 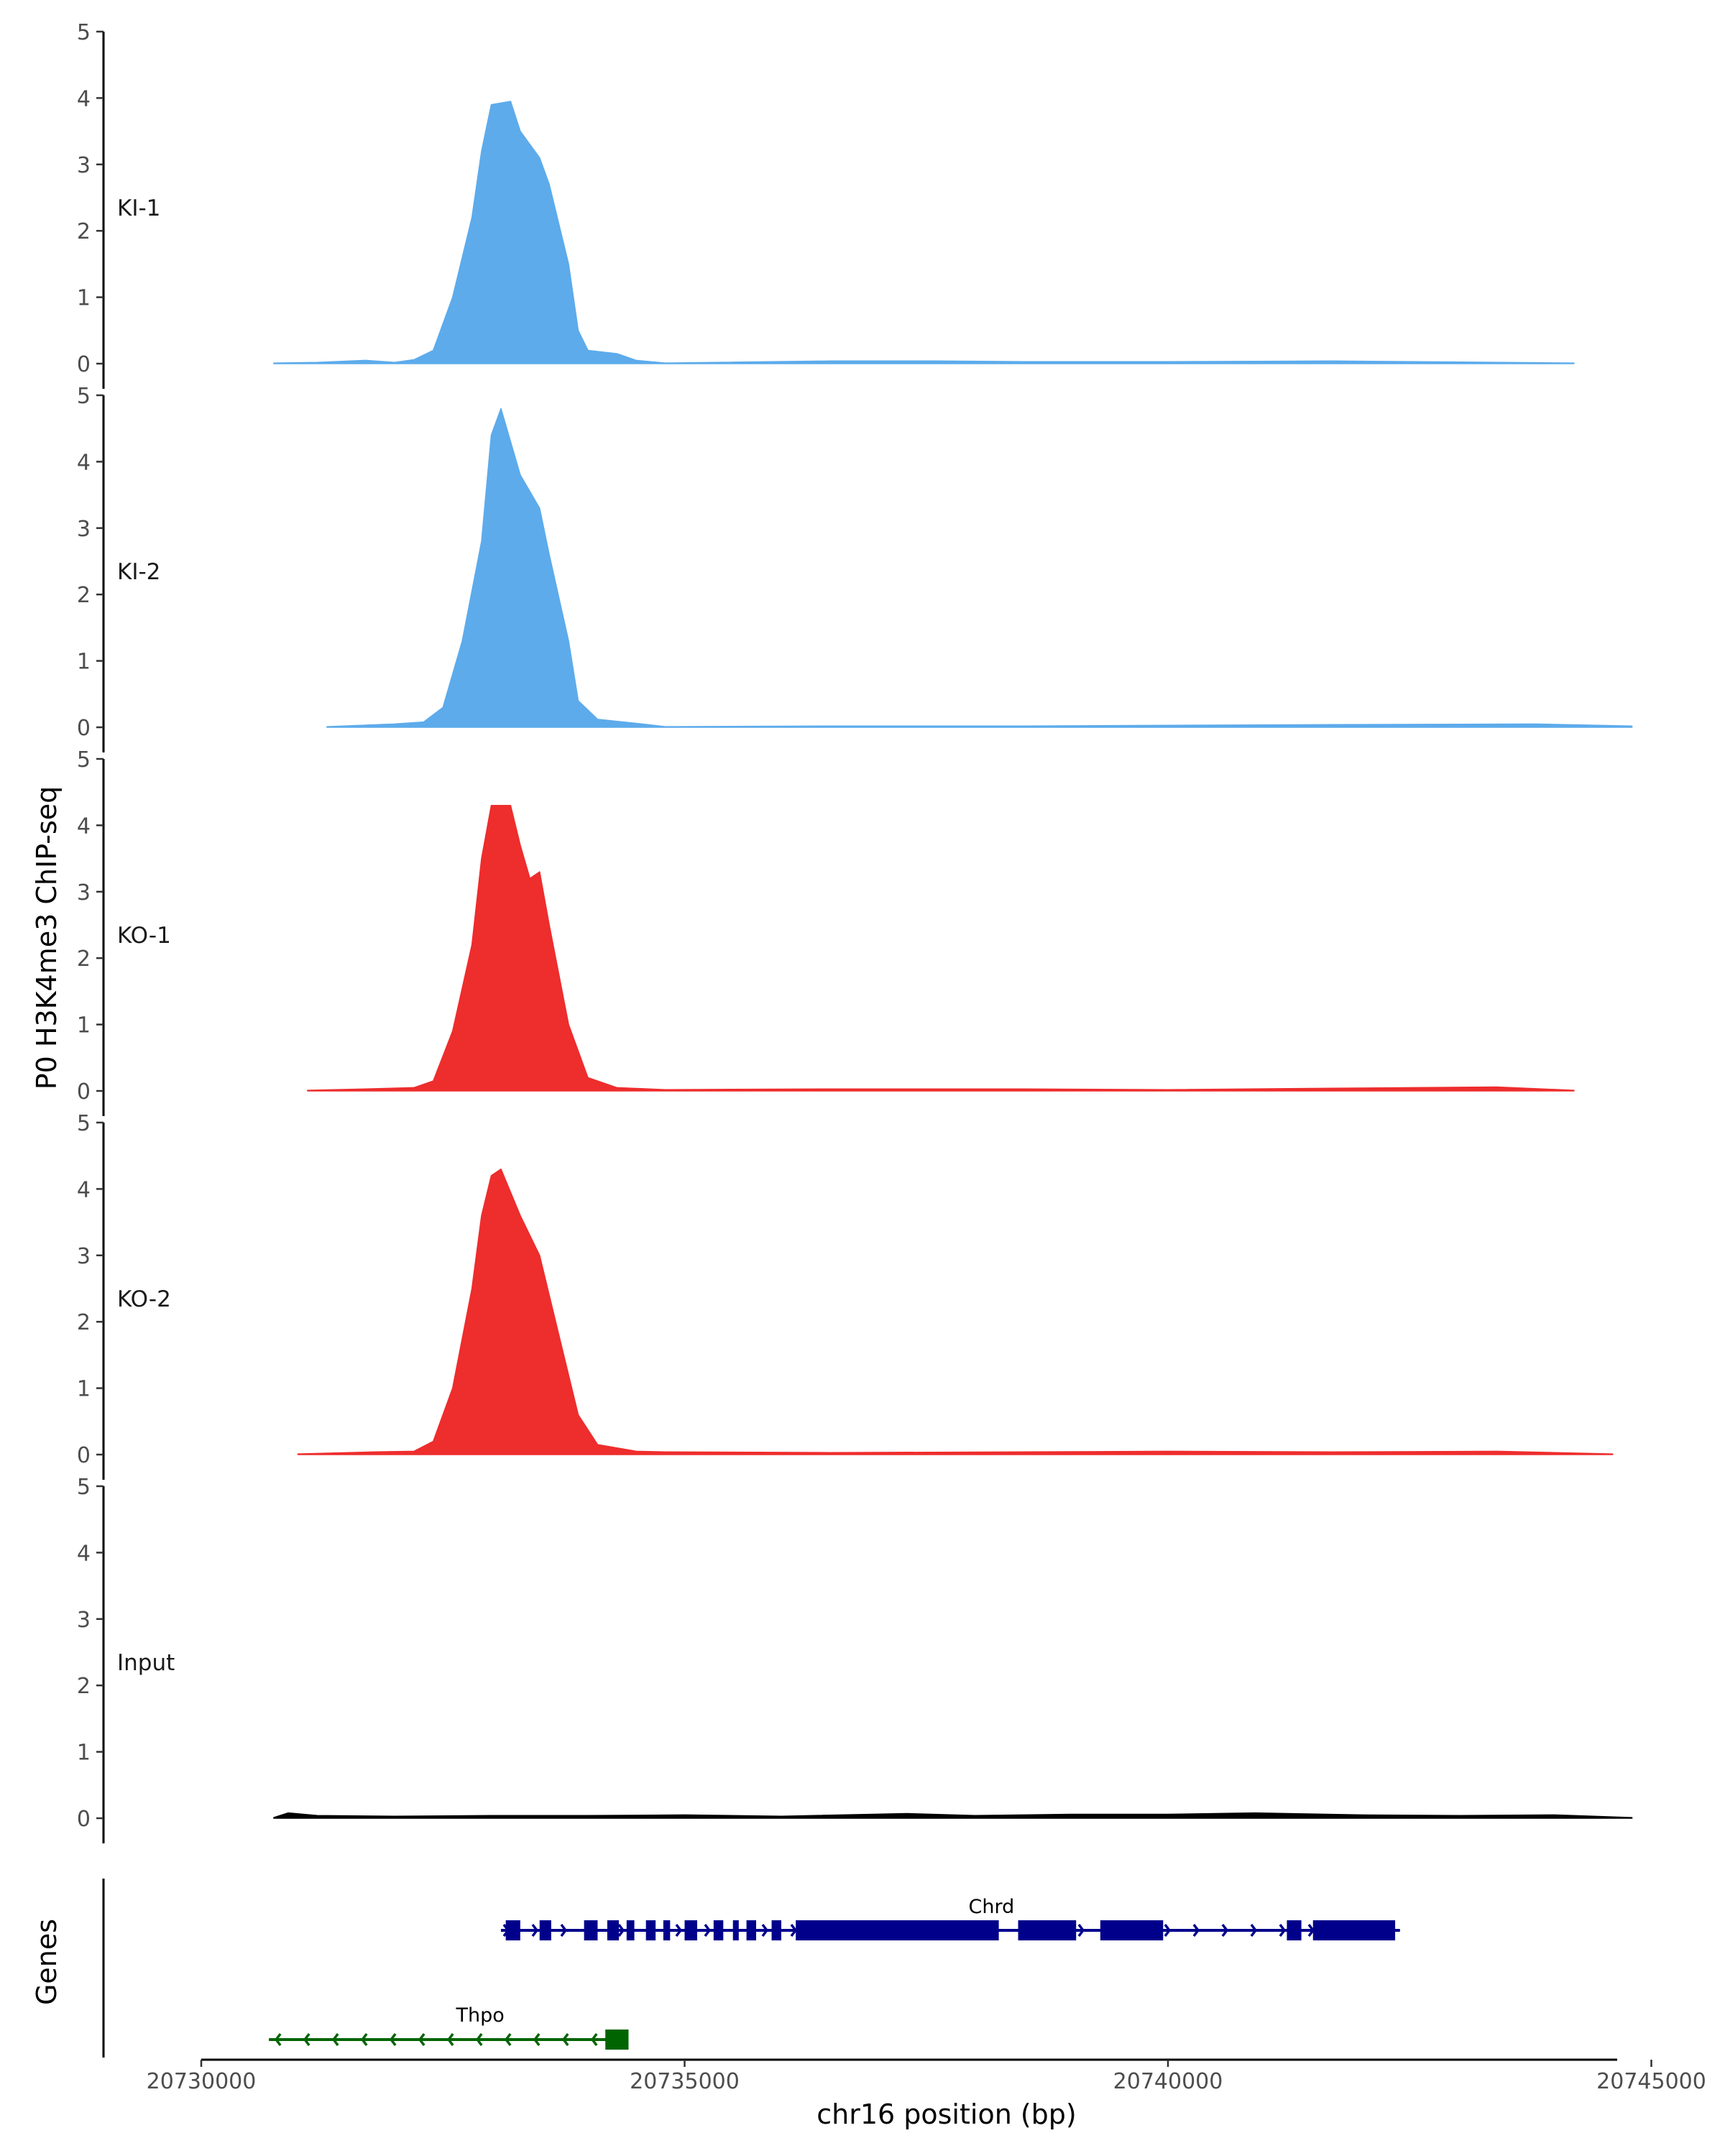 I want to click on genes-layer: Chrd Thpo, so click(x=751, y=1969).